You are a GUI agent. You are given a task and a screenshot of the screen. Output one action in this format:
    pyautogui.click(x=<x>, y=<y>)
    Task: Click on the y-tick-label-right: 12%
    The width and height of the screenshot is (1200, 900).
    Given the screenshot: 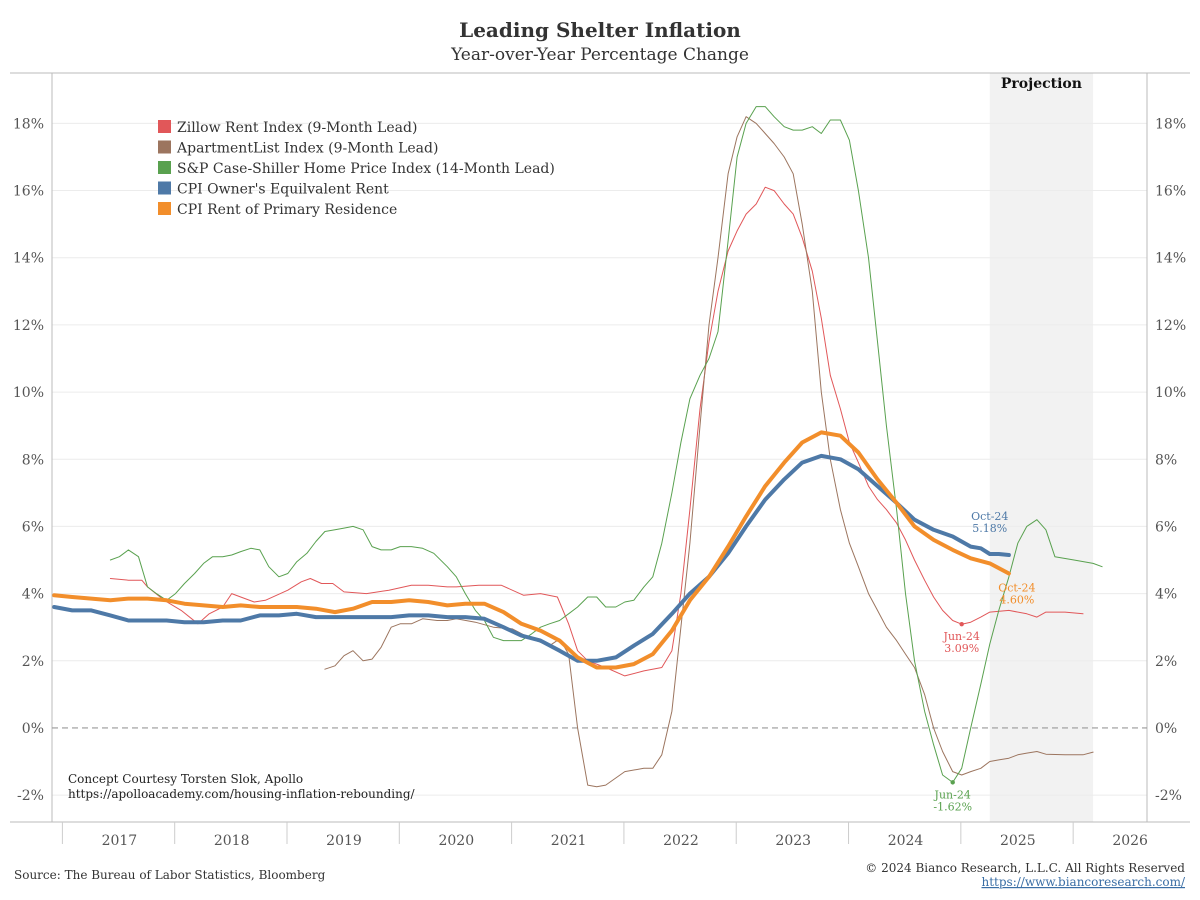 What is the action you would take?
    pyautogui.click(x=1170, y=326)
    